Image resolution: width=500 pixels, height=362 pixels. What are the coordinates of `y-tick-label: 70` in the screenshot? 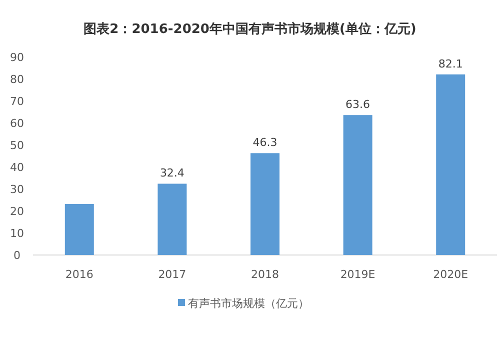 It's located at (17, 101).